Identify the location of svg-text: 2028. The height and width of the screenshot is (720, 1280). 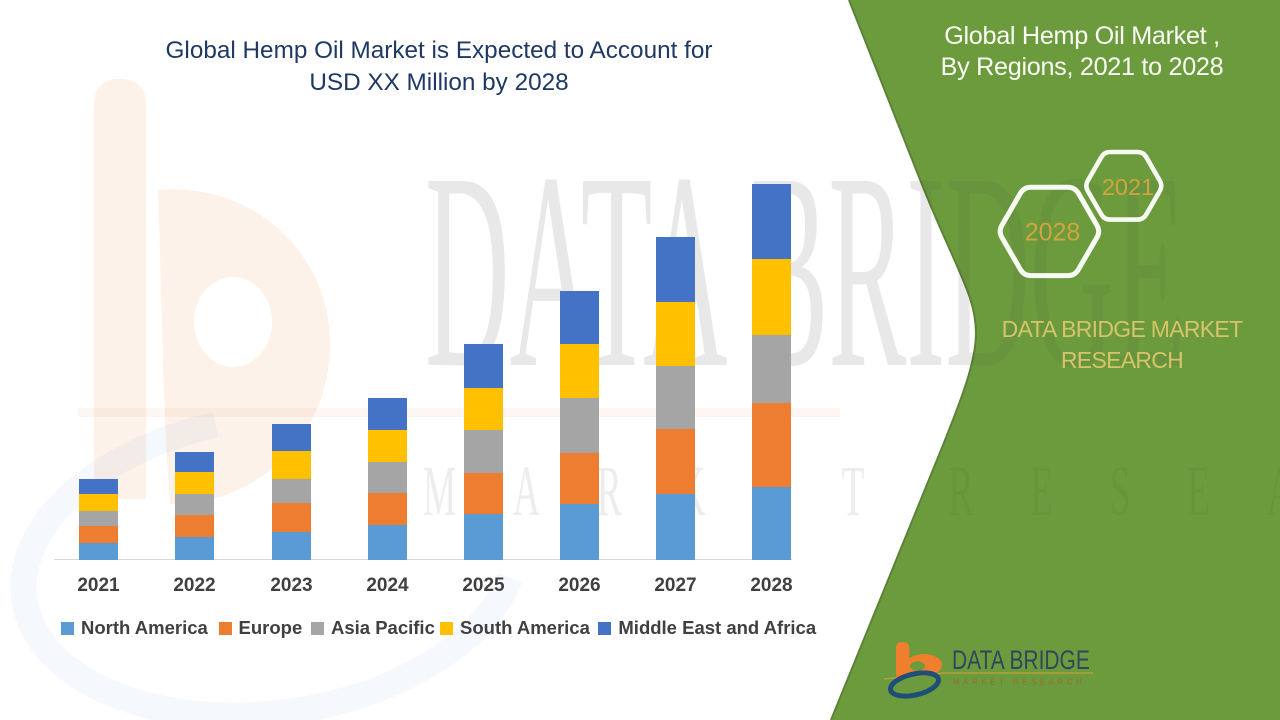
(1053, 233).